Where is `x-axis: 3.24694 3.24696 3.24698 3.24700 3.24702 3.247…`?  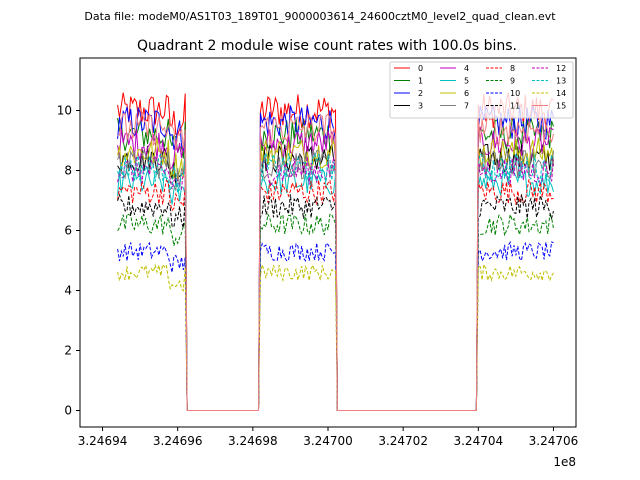 x-axis: 3.24694 3.24696 3.24698 3.24700 3.24702 3.247… is located at coordinates (328, 437).